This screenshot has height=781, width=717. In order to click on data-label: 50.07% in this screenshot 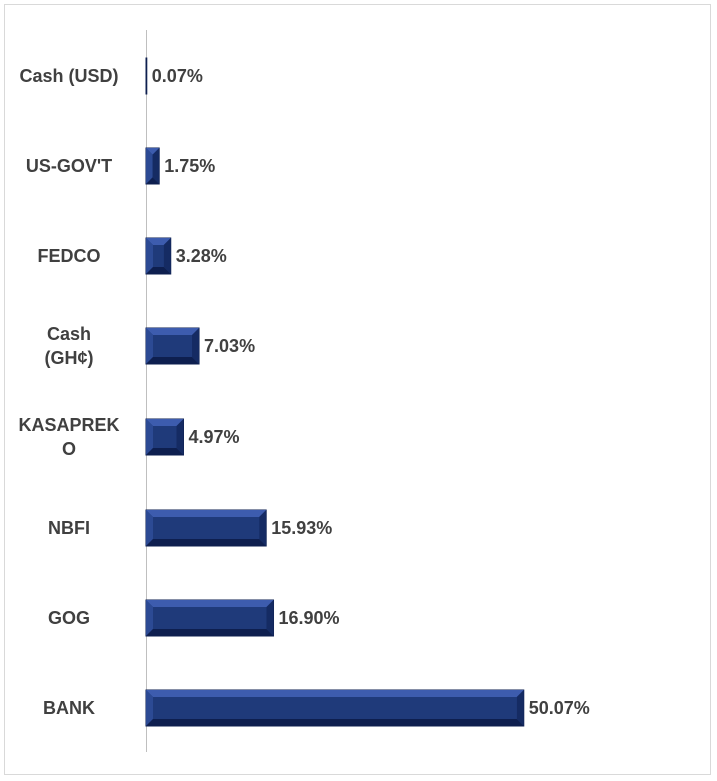, I will do `click(559, 708)`.